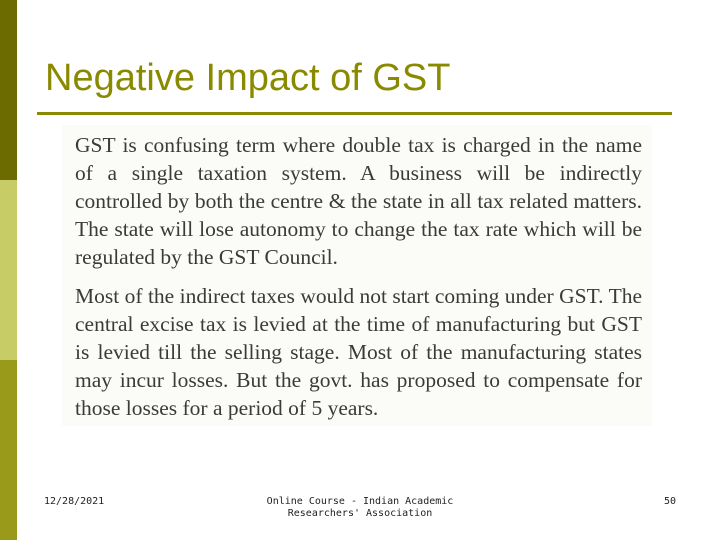  I want to click on sidebar-band-bottom, so click(8, 450).